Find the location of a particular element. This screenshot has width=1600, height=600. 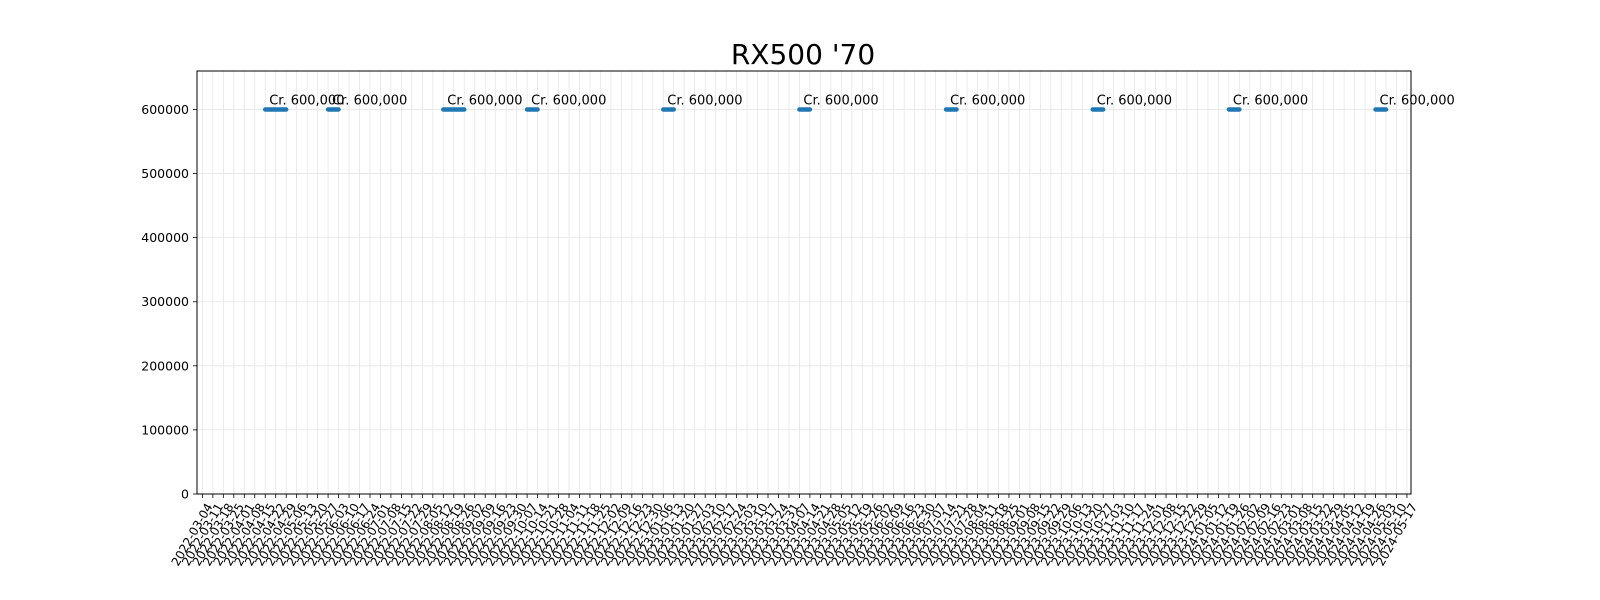

y-tick-label: 200000 is located at coordinates (165, 365).